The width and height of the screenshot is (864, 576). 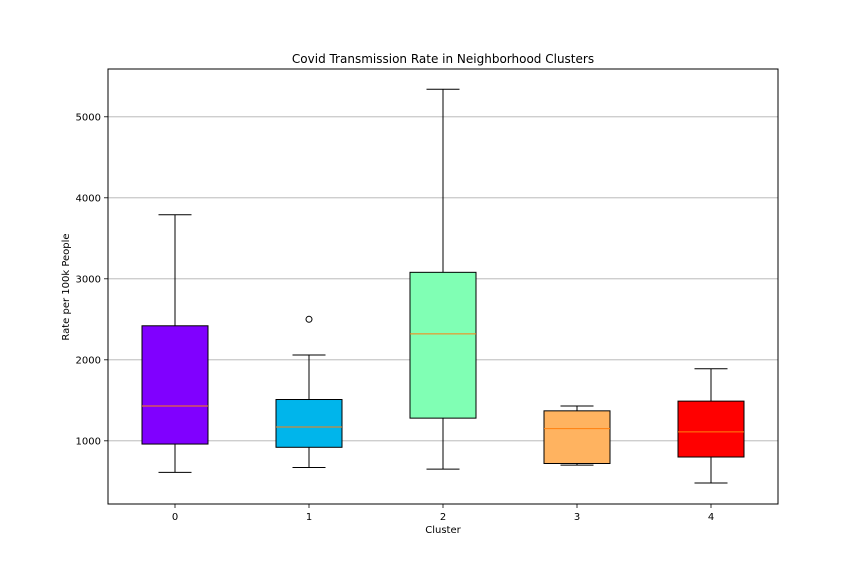 What do you see at coordinates (309, 517) in the screenshot?
I see `x-tick-label: 1` at bounding box center [309, 517].